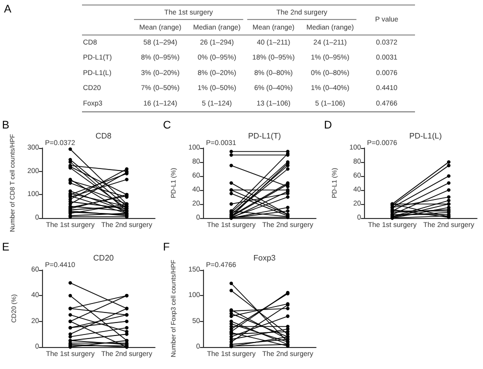 Image resolution: width=483 pixels, height=369 pixels. What do you see at coordinates (425, 136) in the screenshot?
I see `chart-title: PD-L1(L)` at bounding box center [425, 136].